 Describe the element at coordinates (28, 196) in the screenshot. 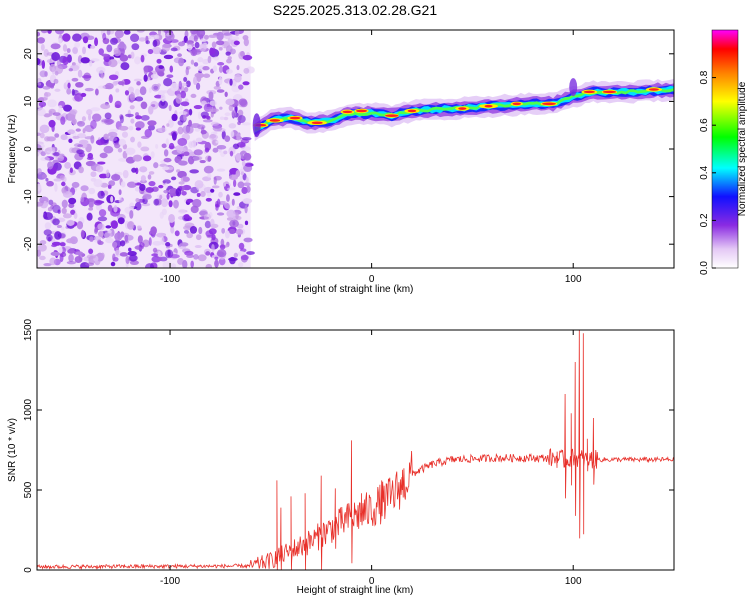

I see `y-tick-label: -10` at that location.